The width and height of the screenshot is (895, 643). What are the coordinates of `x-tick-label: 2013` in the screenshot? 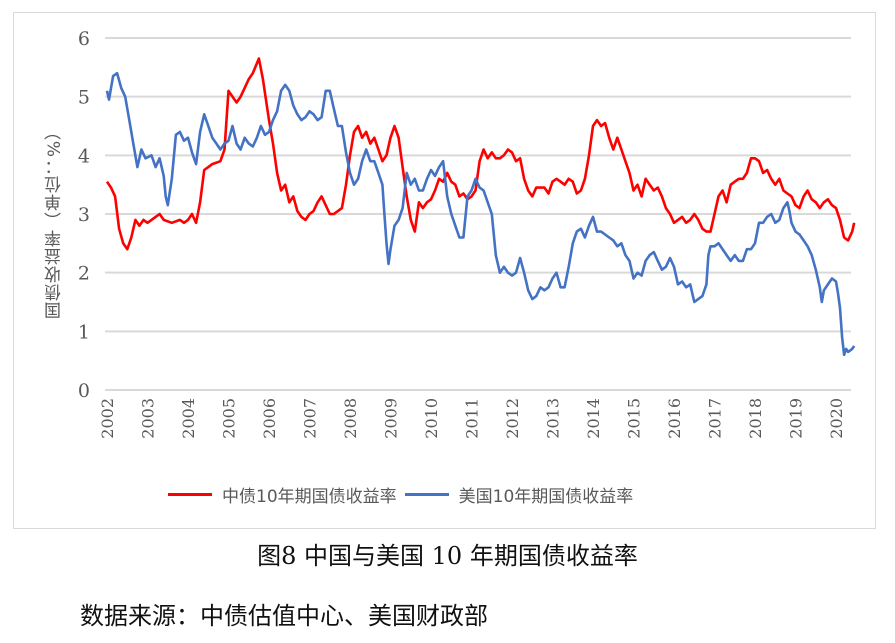 It's located at (553, 418).